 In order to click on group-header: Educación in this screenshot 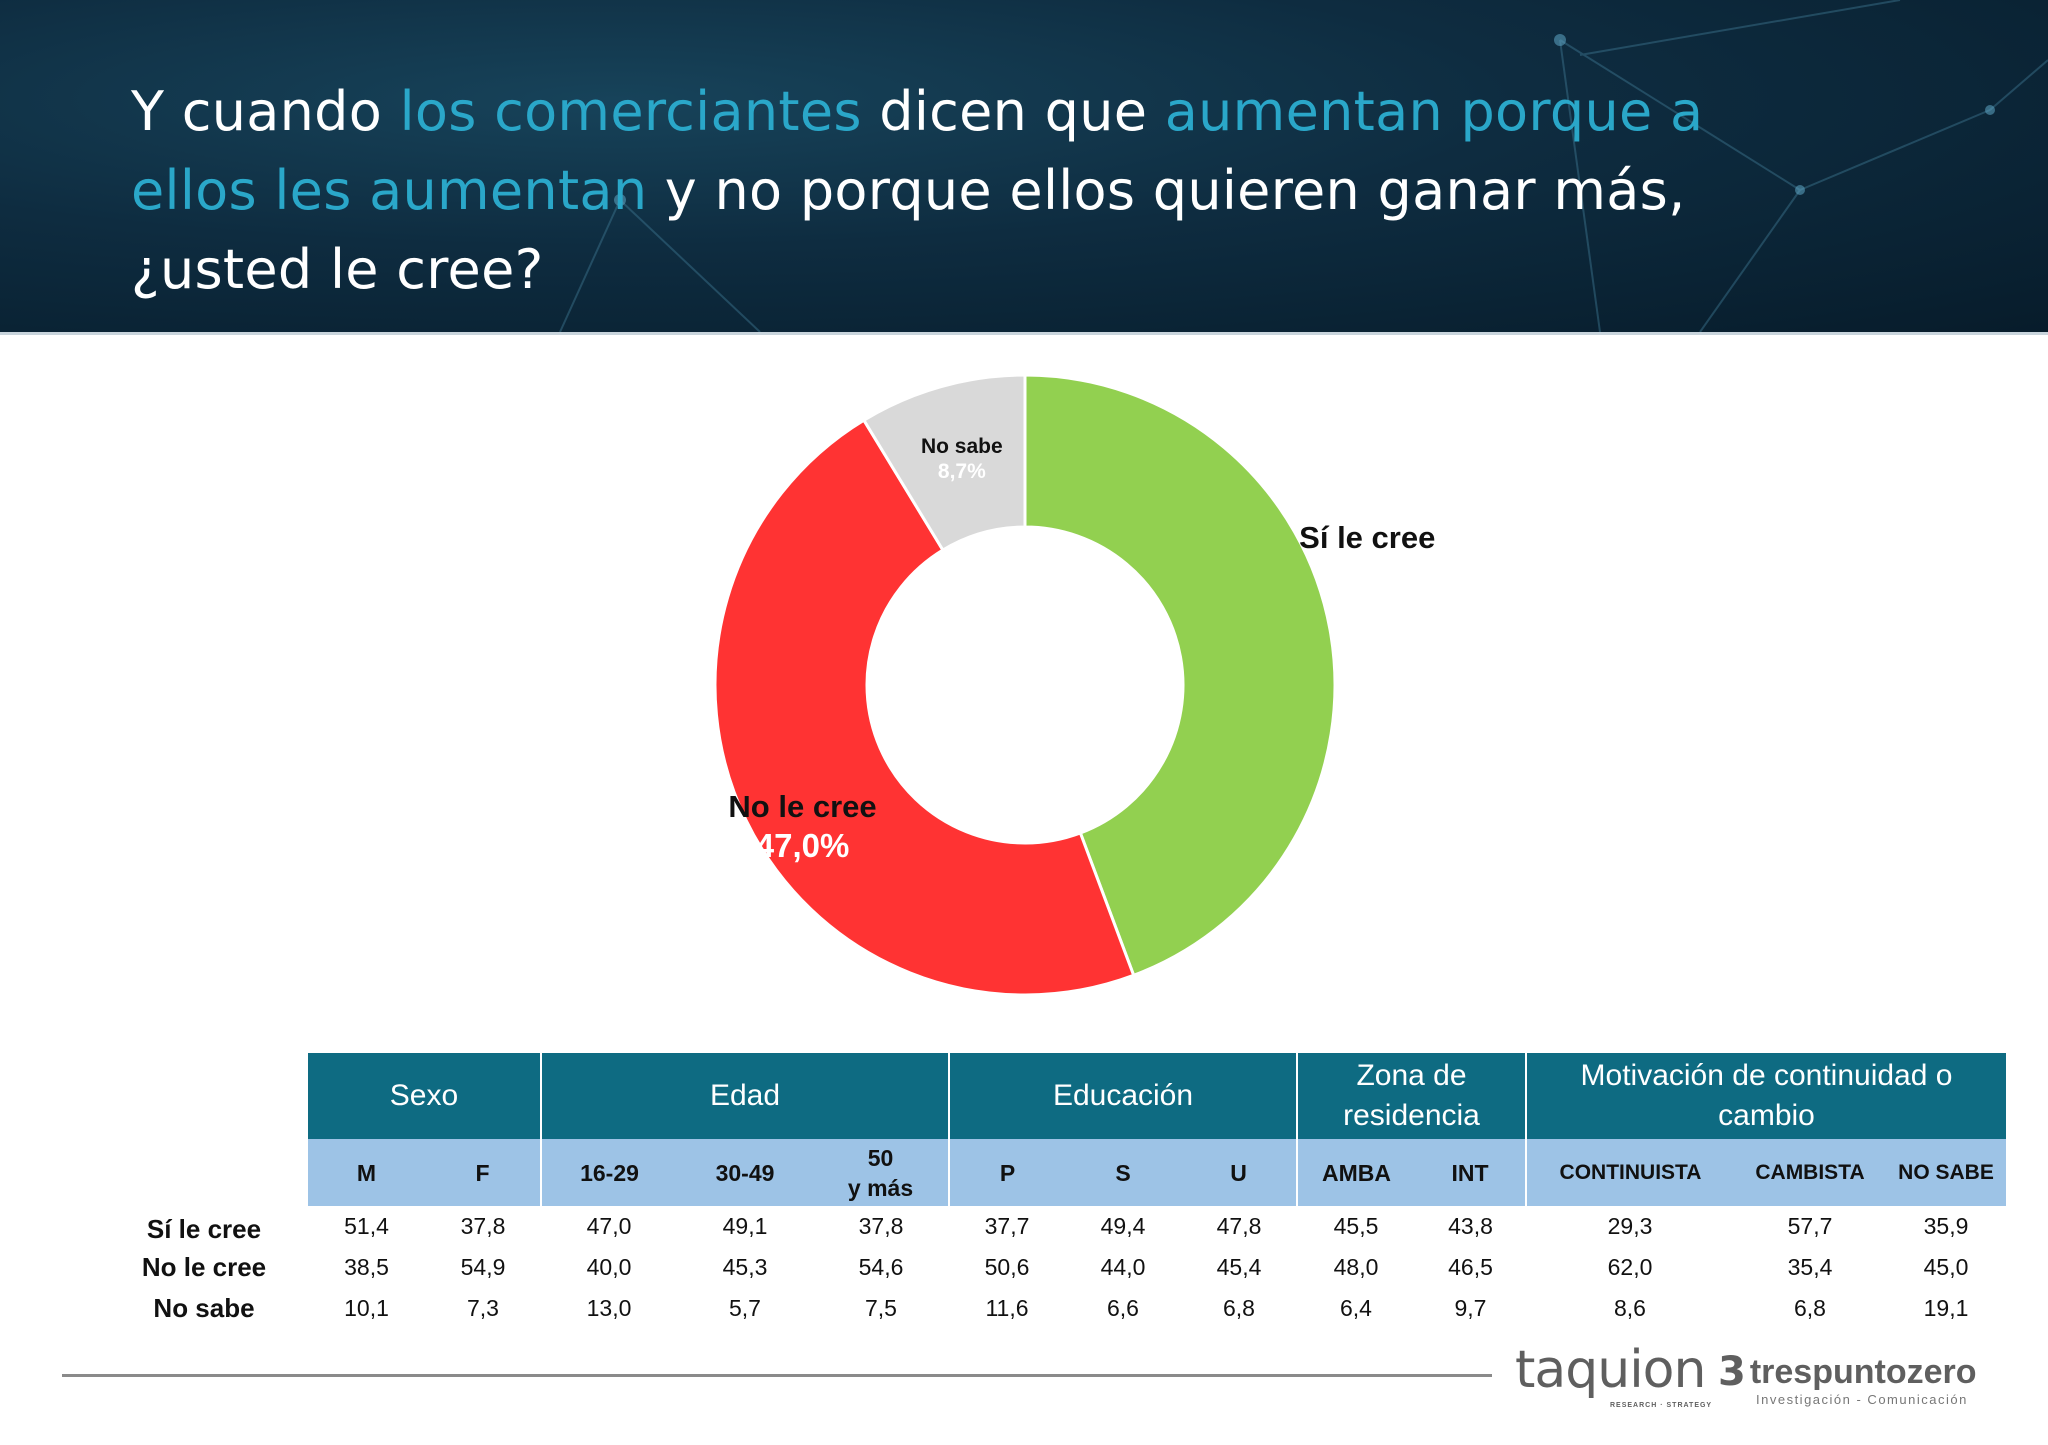, I will do `click(1122, 1096)`.